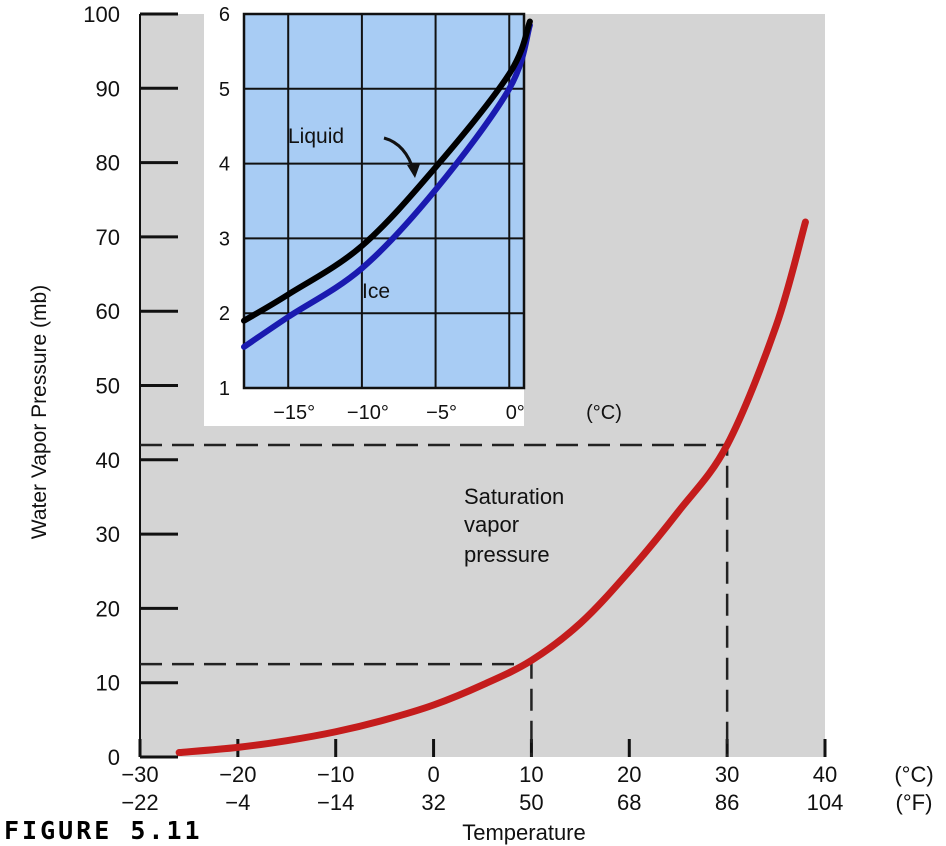 Image resolution: width=946 pixels, height=846 pixels. I want to click on y-tick-label: 100, so click(101, 14).